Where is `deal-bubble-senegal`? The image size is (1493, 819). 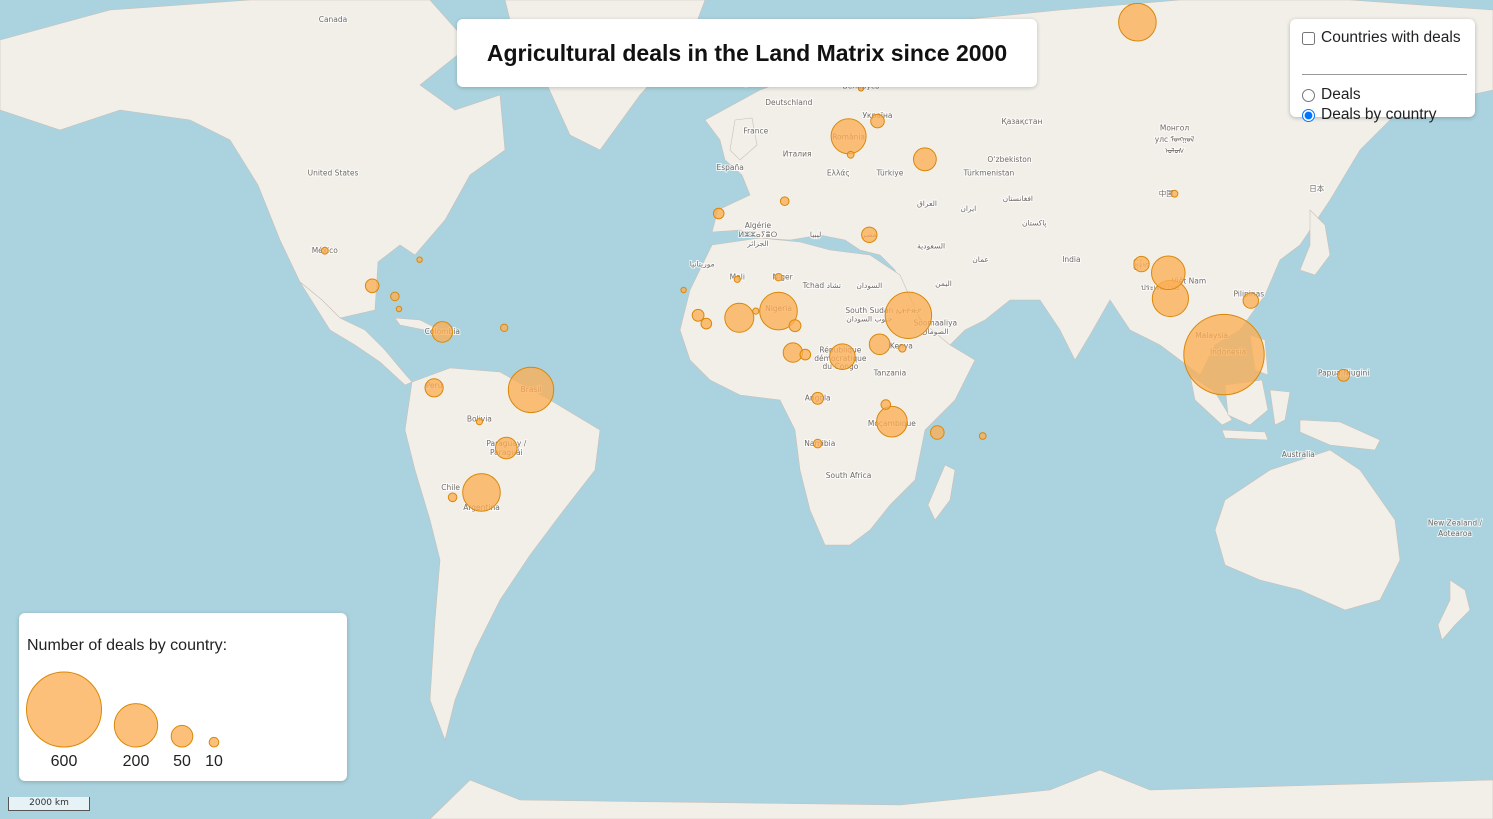 deal-bubble-senegal is located at coordinates (683, 290).